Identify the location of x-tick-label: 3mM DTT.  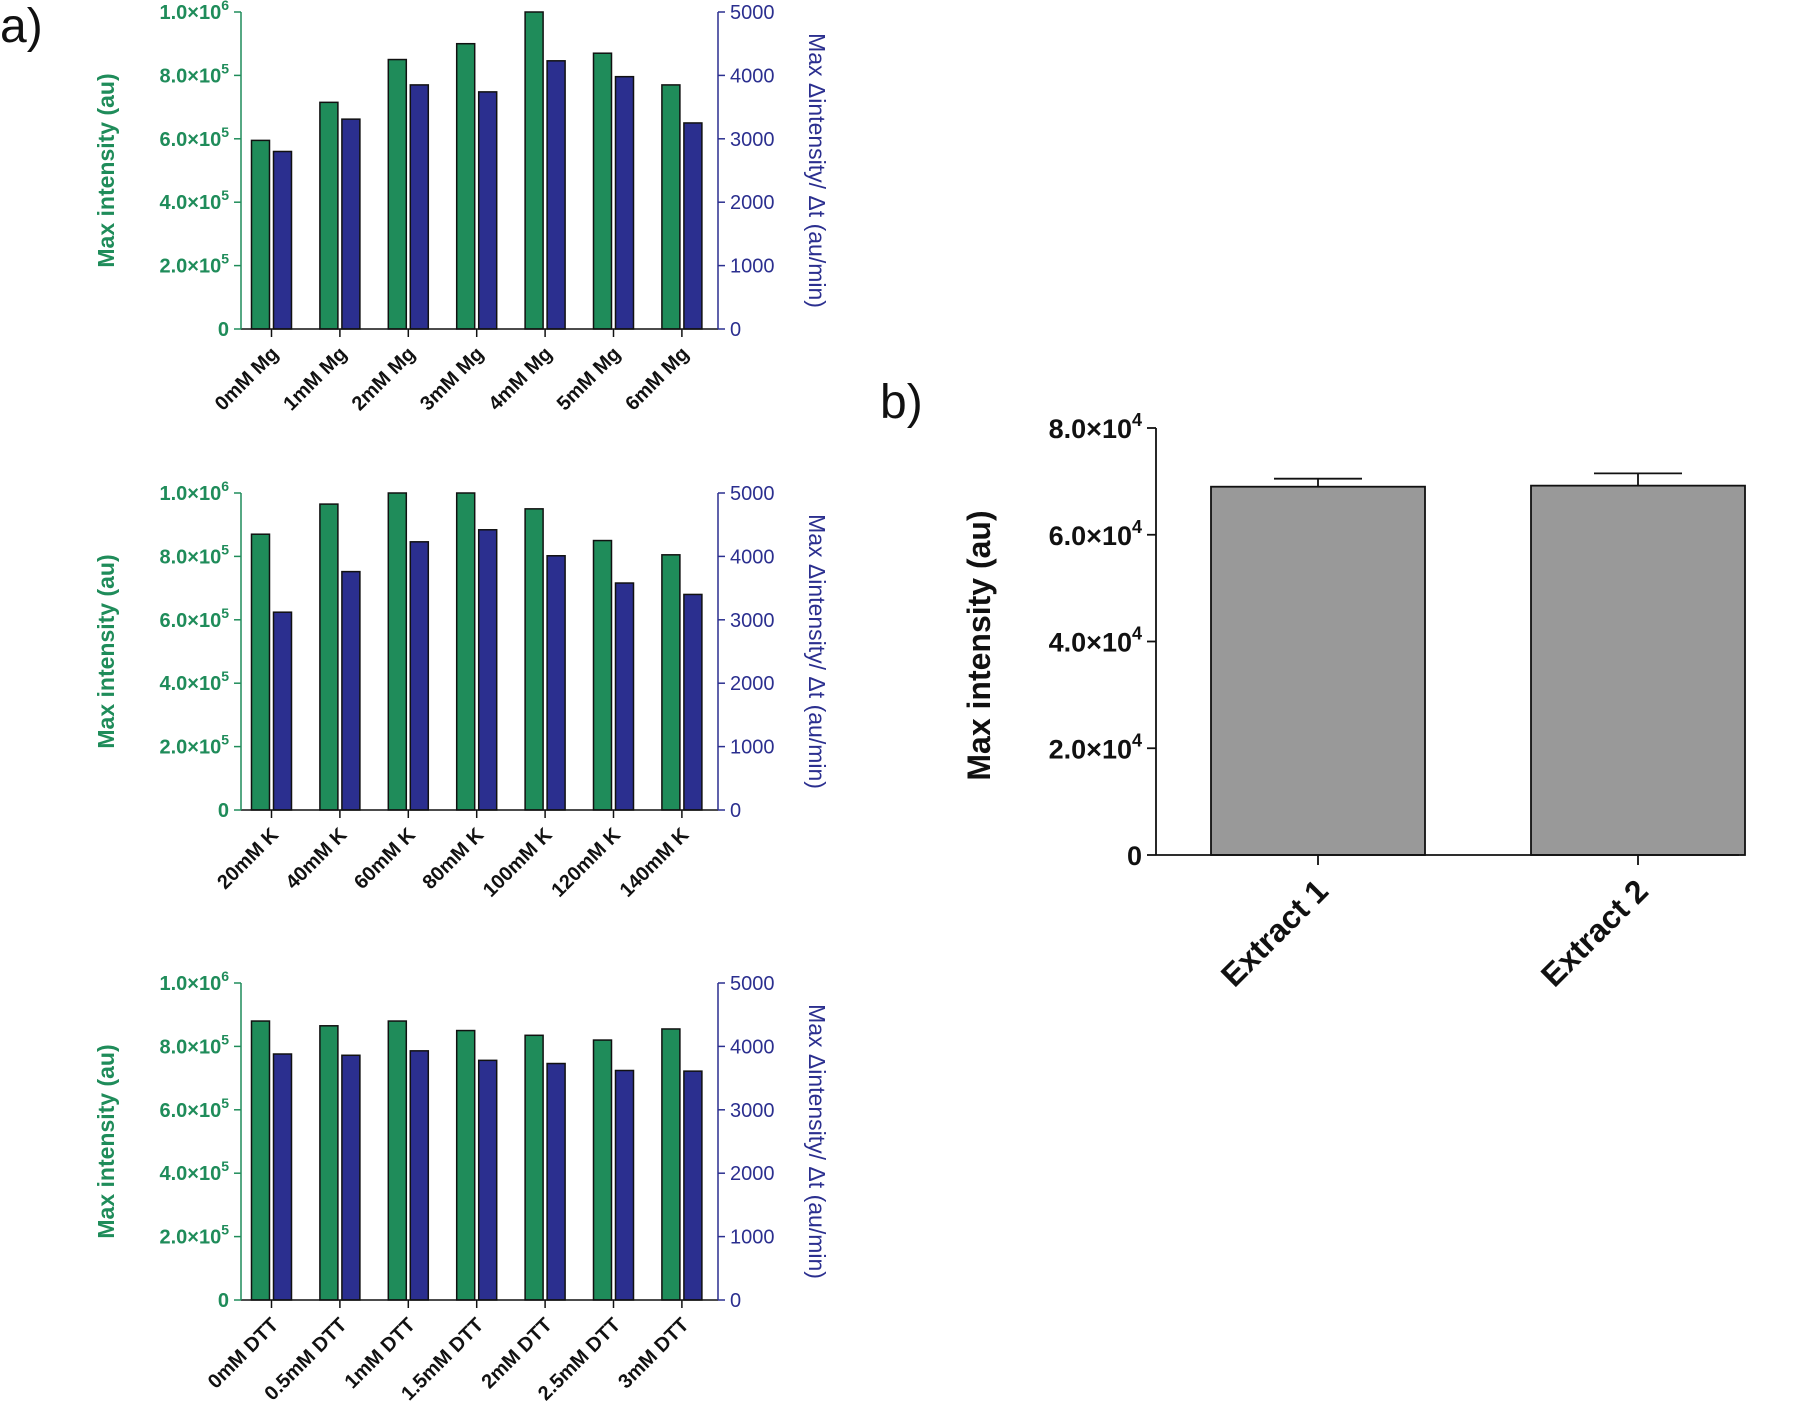
(653, 1353).